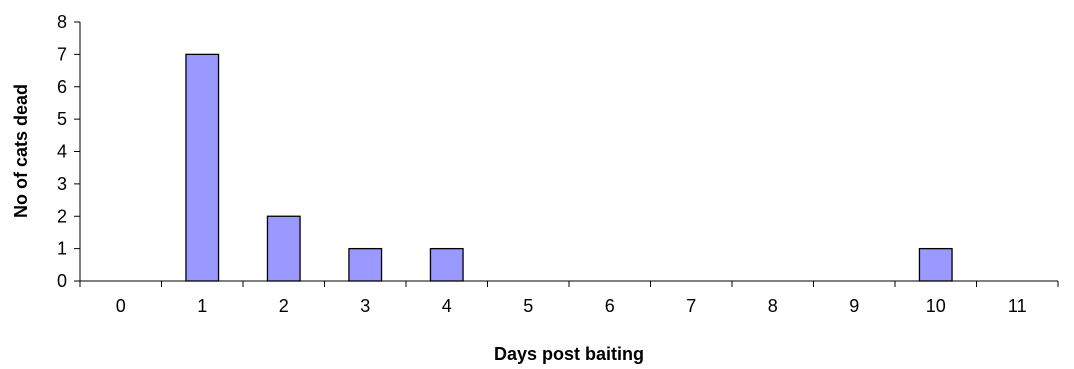  Describe the element at coordinates (62, 249) in the screenshot. I see `y-tick-label: 1` at that location.